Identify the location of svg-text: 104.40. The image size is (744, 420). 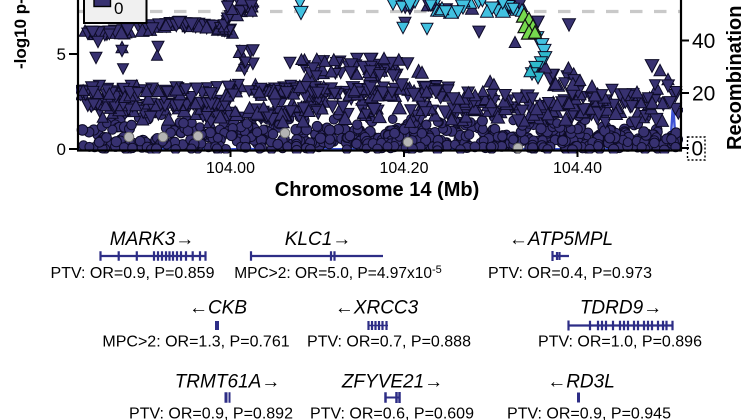
(577, 168).